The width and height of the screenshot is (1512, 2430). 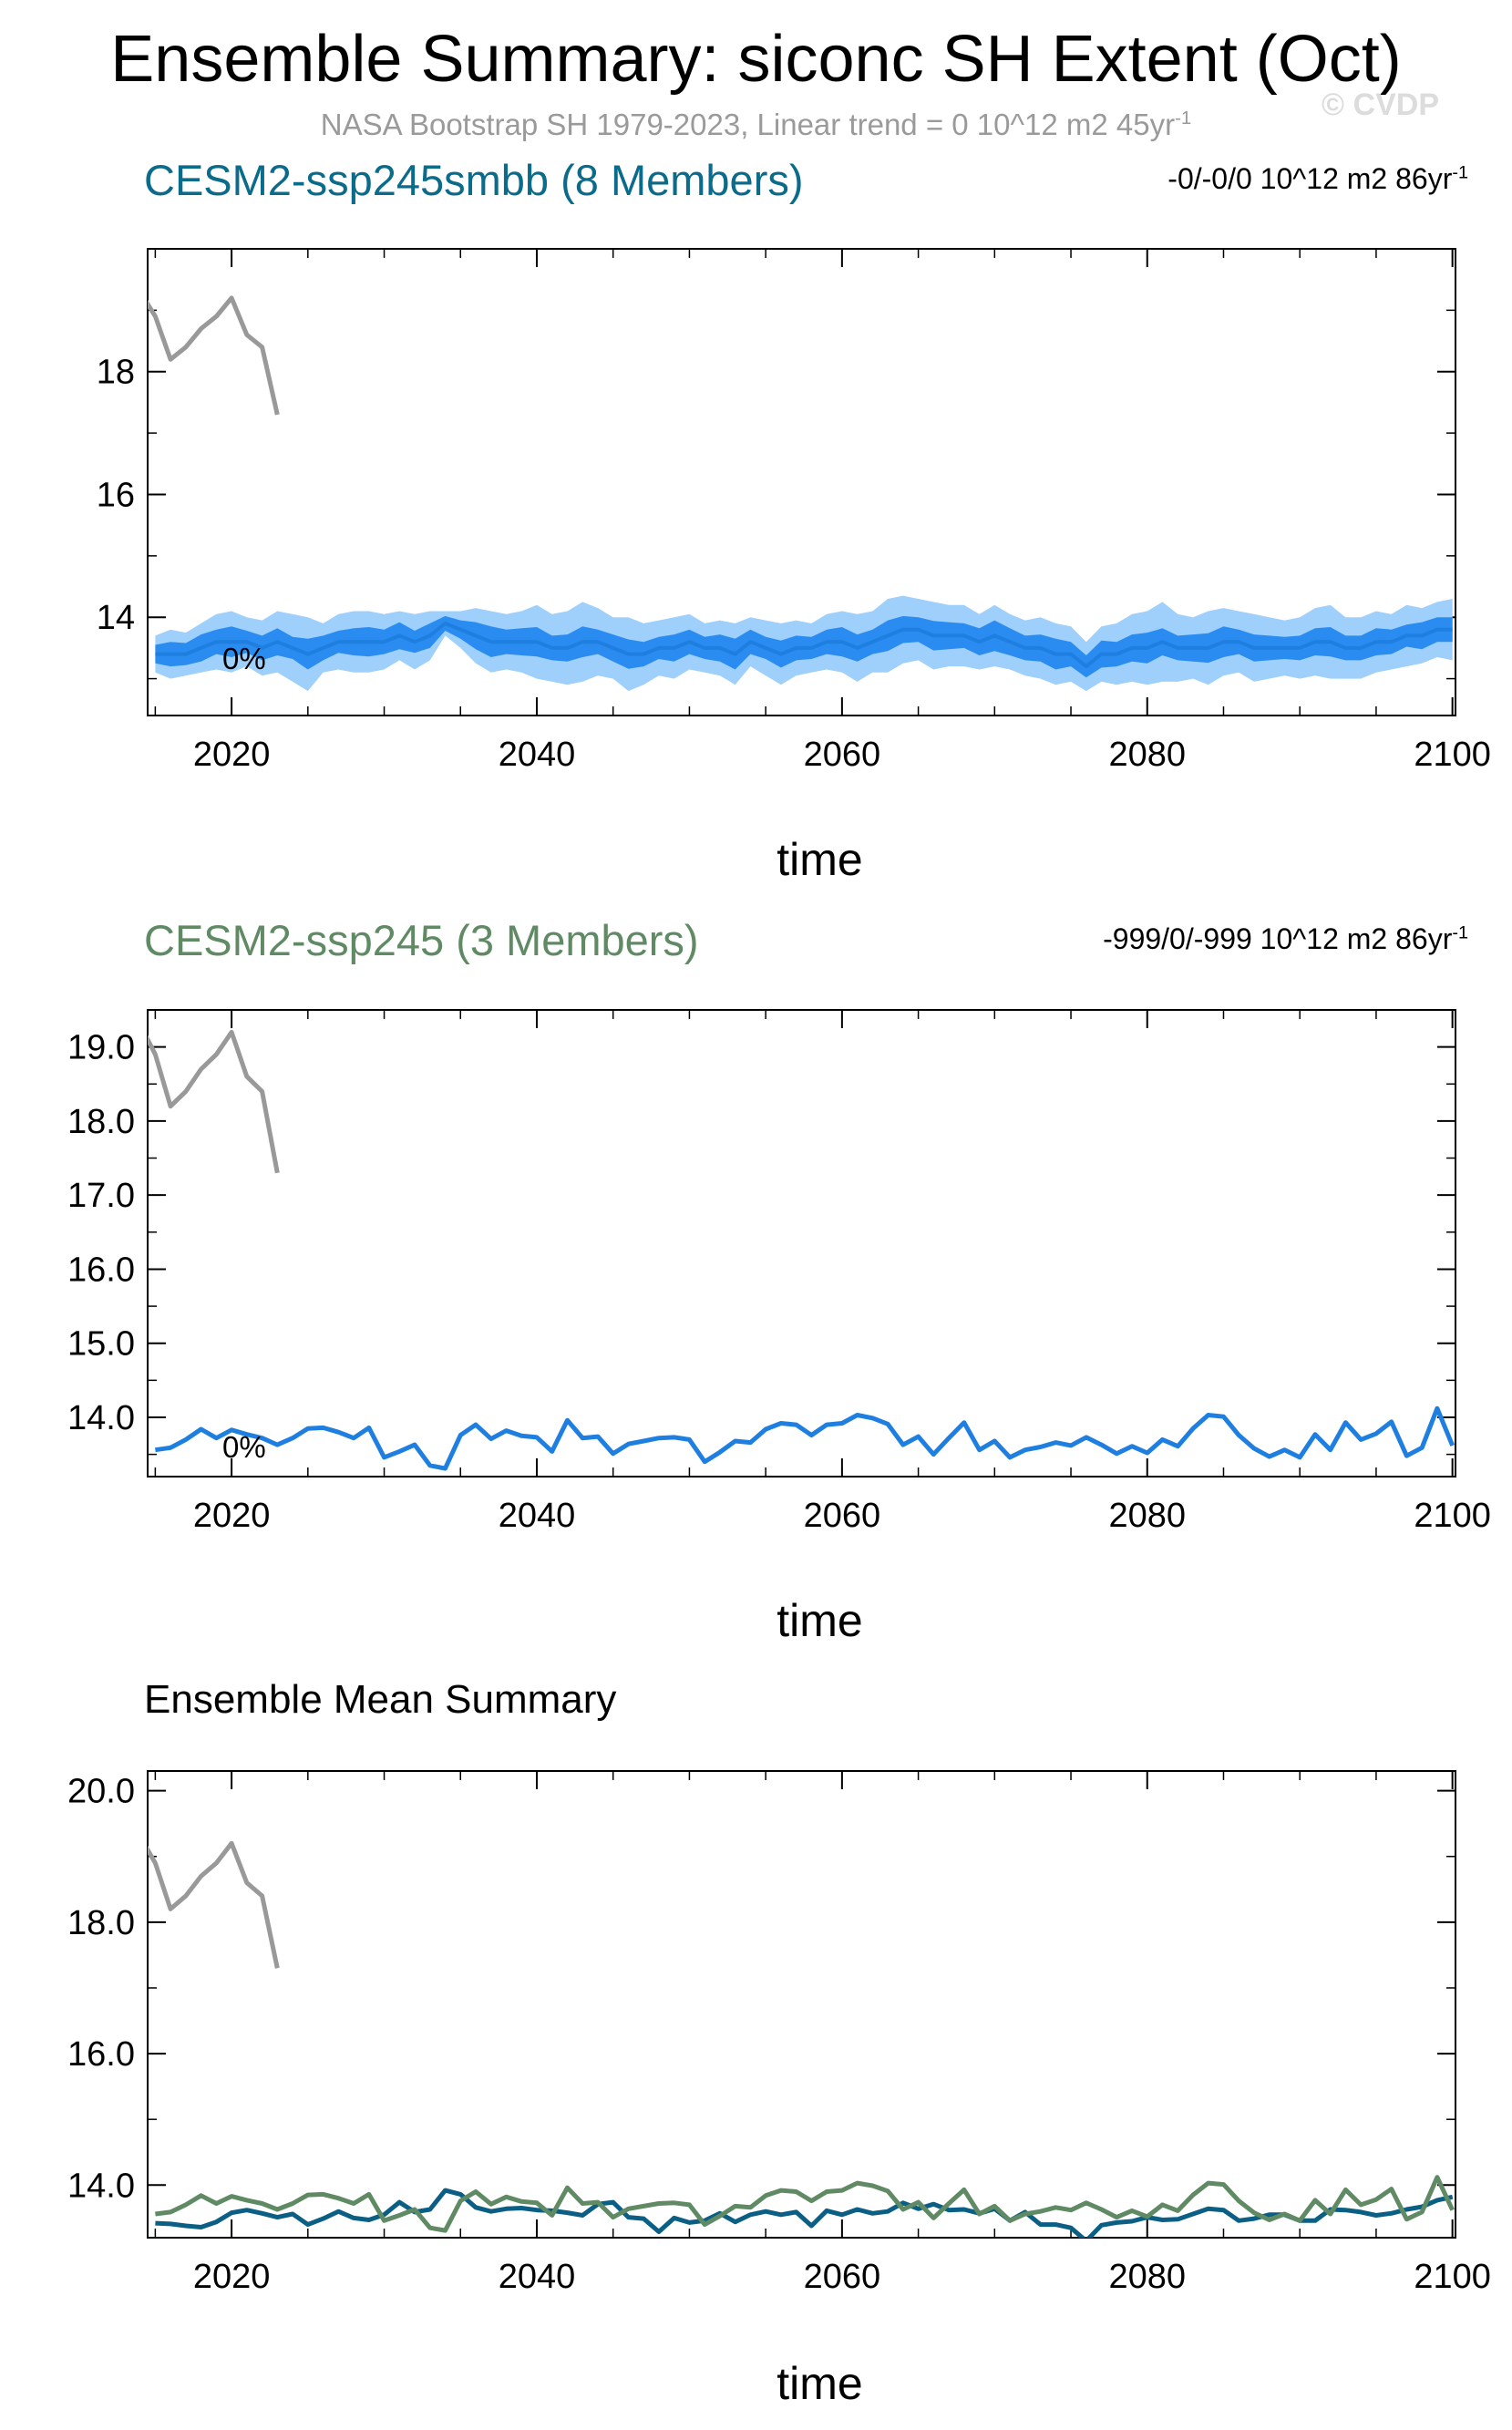 I want to click on subtitle-sup: -1, so click(x=1184, y=119).